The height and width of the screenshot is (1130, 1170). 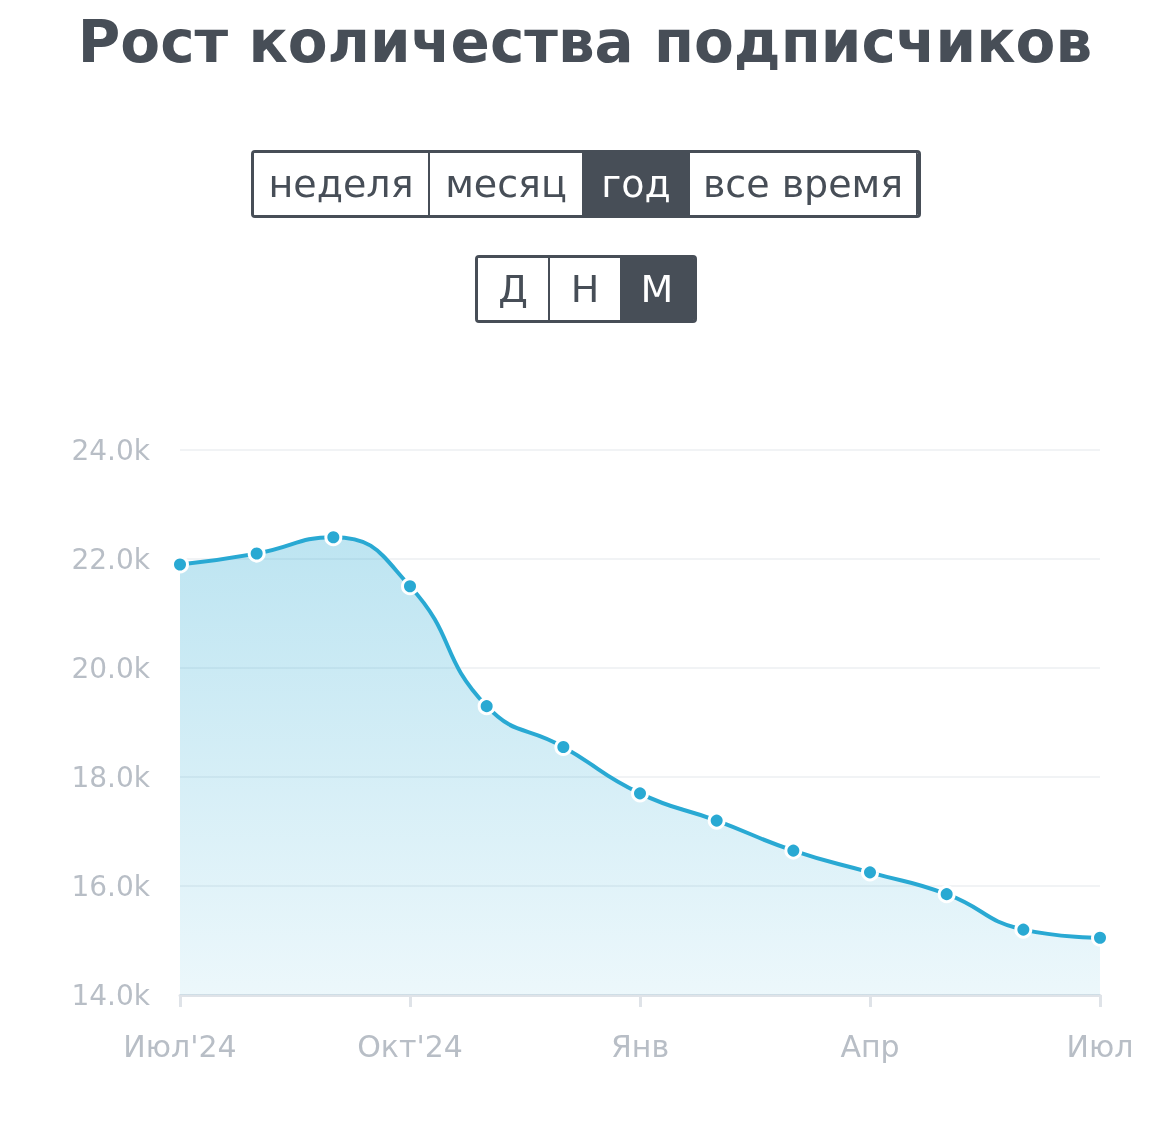 I want to click on y-tick-label: 22.0k, so click(x=111, y=559).